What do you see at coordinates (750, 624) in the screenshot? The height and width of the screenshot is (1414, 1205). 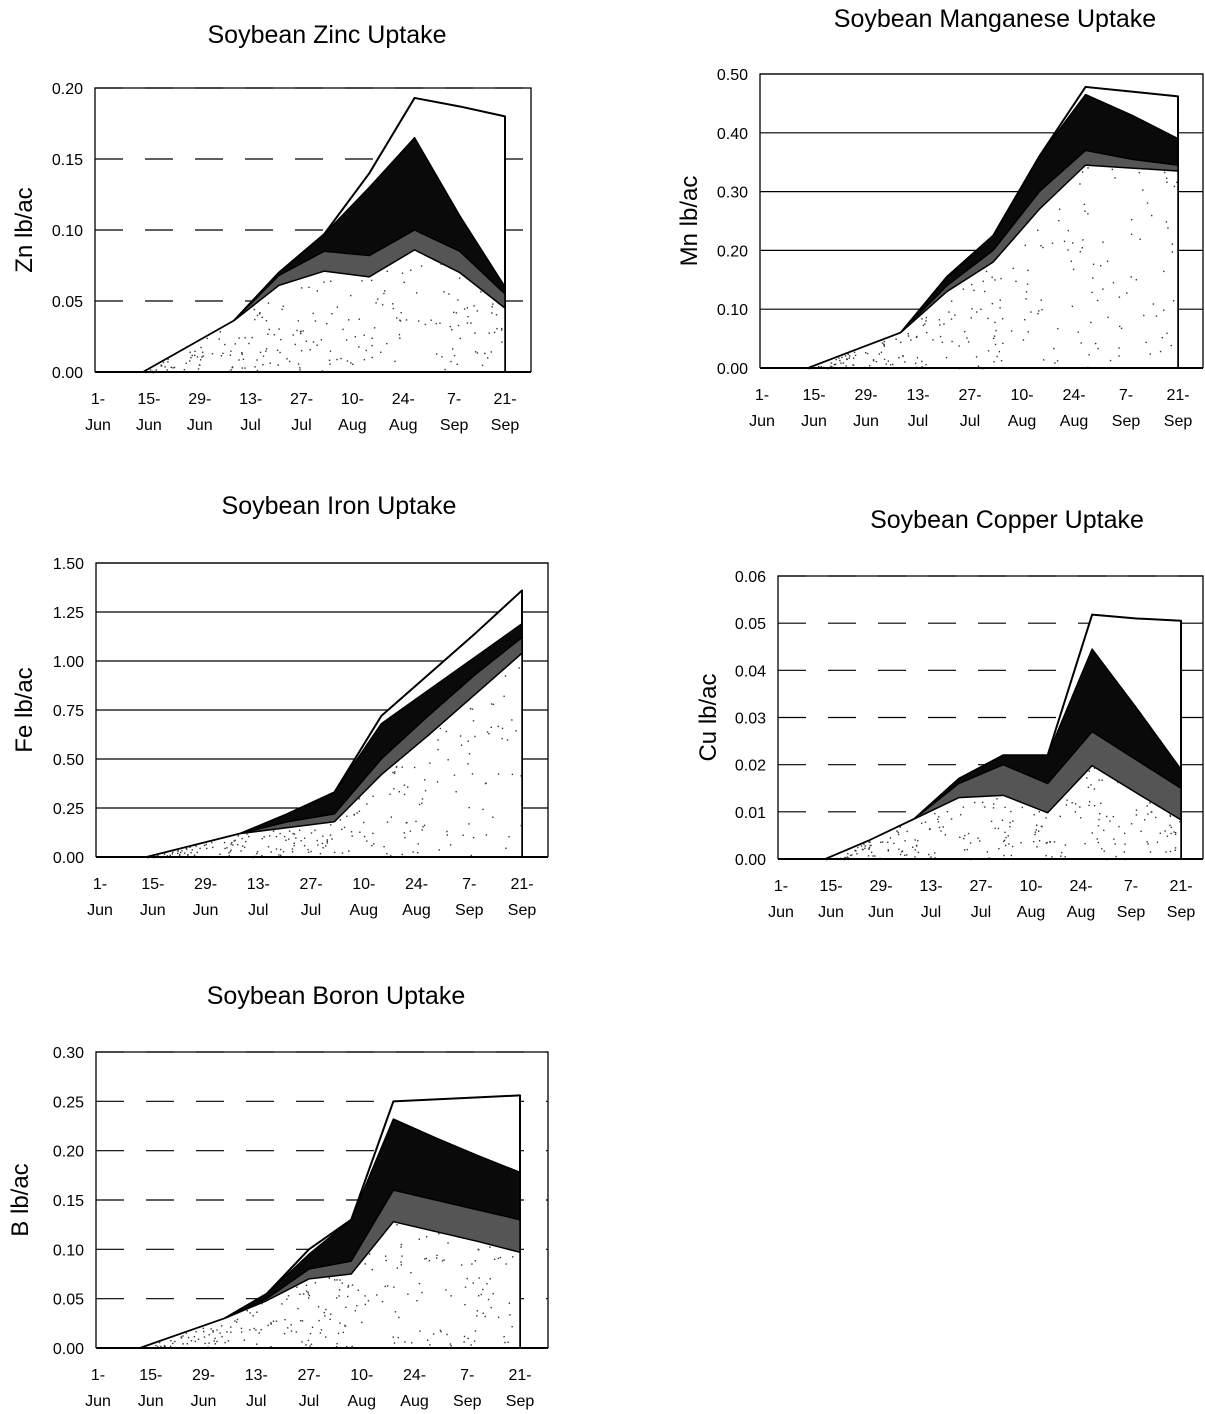 I see `y-tick-label: 0.05` at bounding box center [750, 624].